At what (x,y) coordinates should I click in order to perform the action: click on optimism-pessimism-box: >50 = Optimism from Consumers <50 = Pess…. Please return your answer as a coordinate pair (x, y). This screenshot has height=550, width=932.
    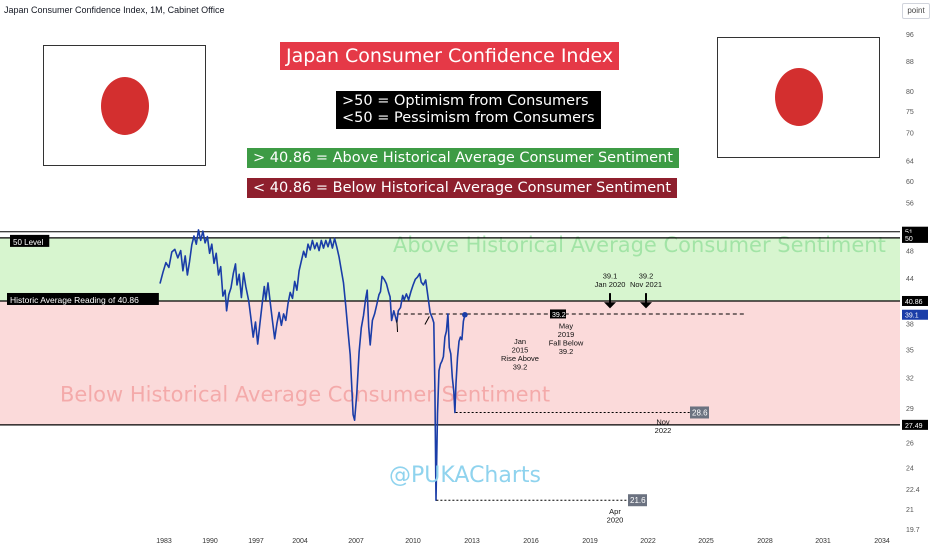
    Looking at the image, I should click on (468, 110).